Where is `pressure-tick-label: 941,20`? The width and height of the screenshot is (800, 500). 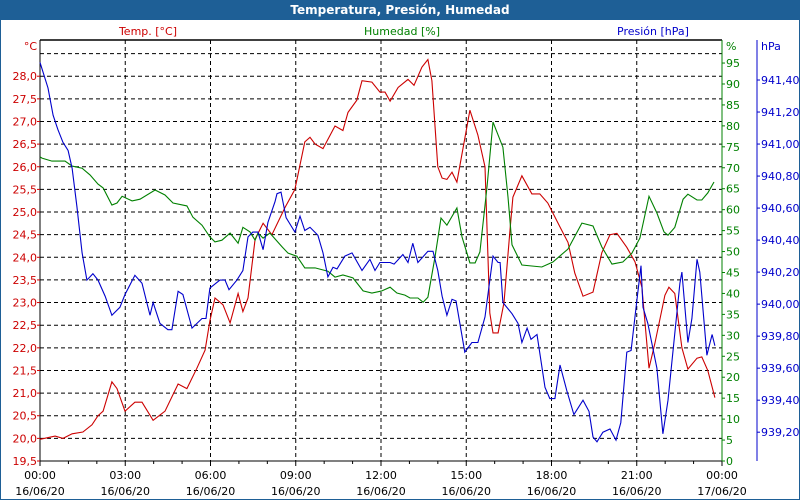
pressure-tick-label: 941,20 is located at coordinates (780, 112).